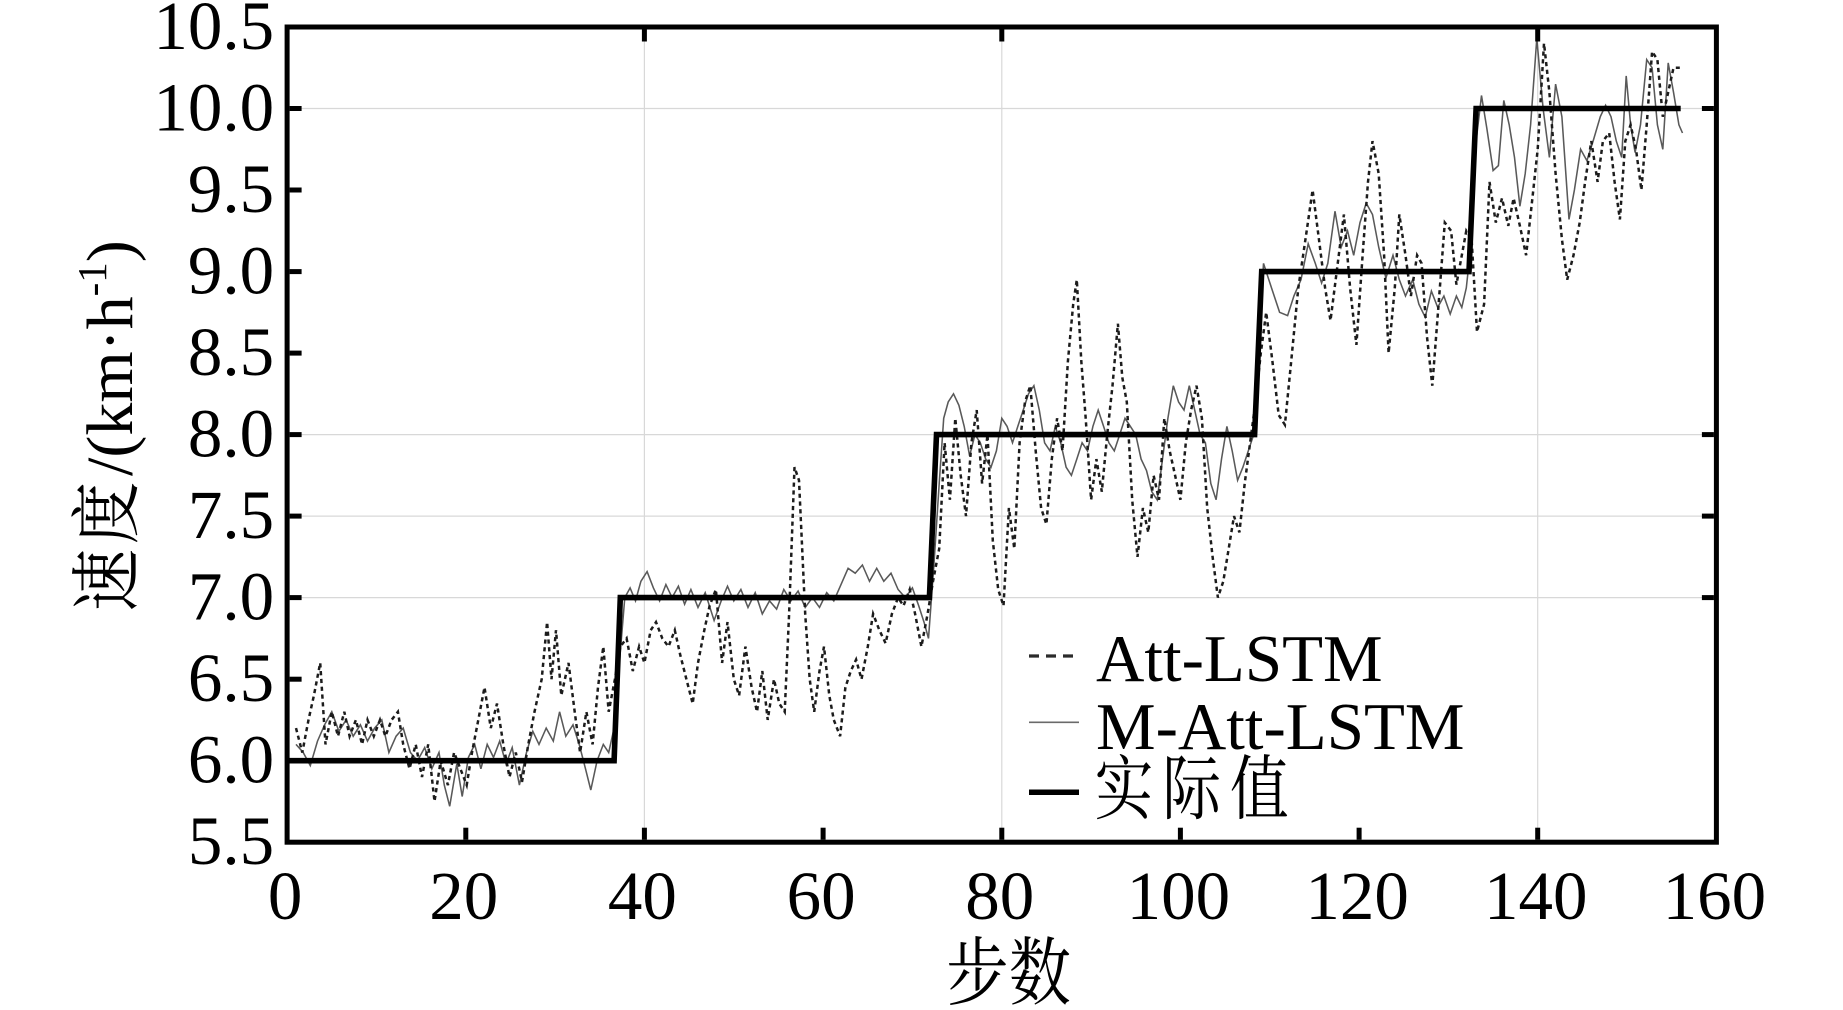 The image size is (1843, 1010). Describe the element at coordinates (642, 896) in the screenshot. I see `svg-text: 40` at that location.